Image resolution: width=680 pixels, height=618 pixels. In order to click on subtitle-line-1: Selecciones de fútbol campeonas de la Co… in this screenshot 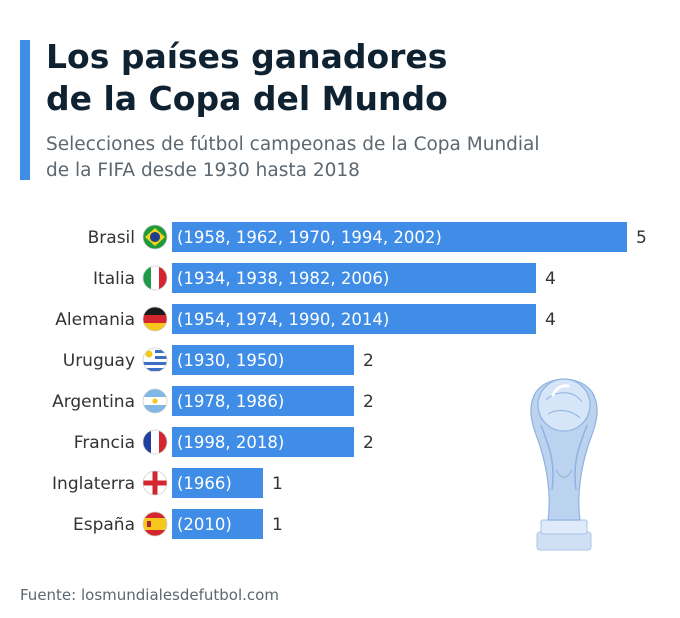, I will do `click(293, 144)`.